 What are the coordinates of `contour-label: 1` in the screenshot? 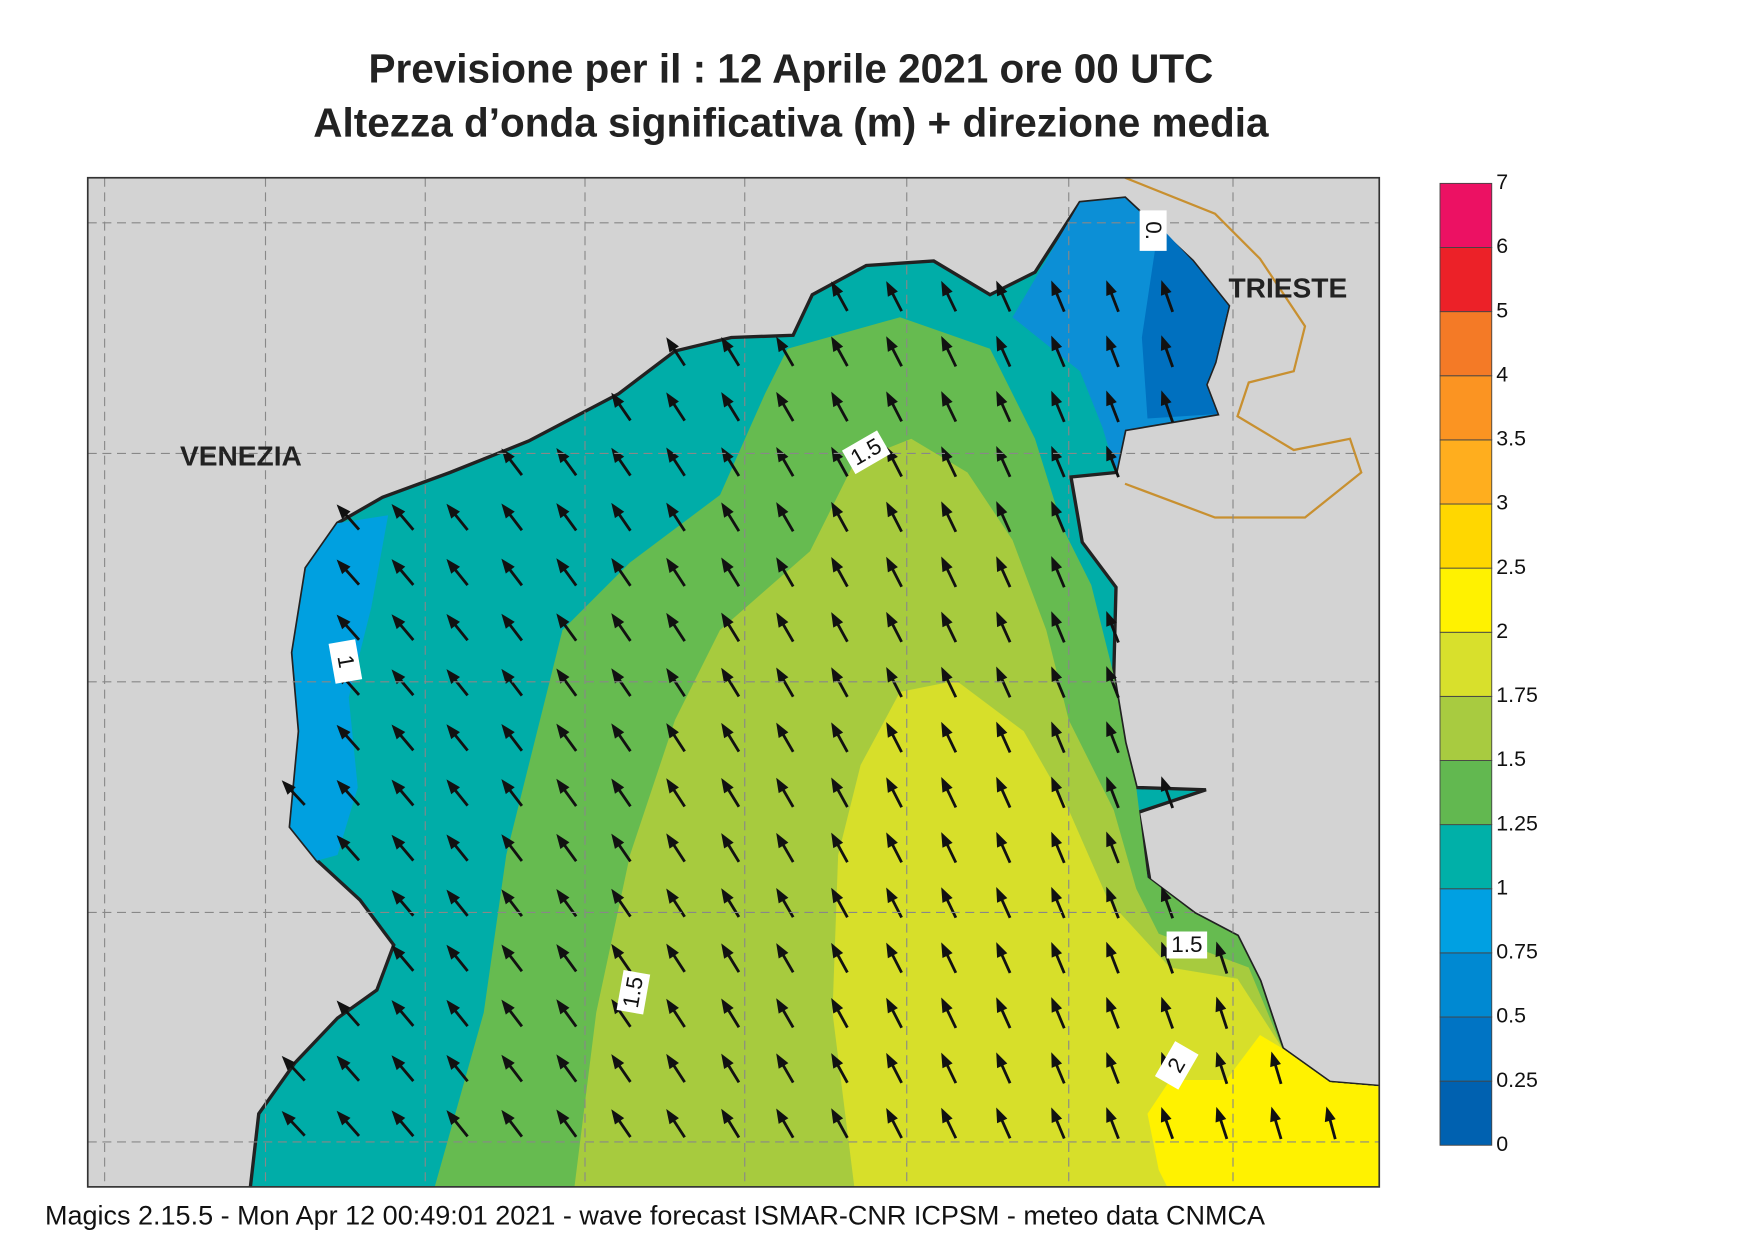 It's located at (345, 661).